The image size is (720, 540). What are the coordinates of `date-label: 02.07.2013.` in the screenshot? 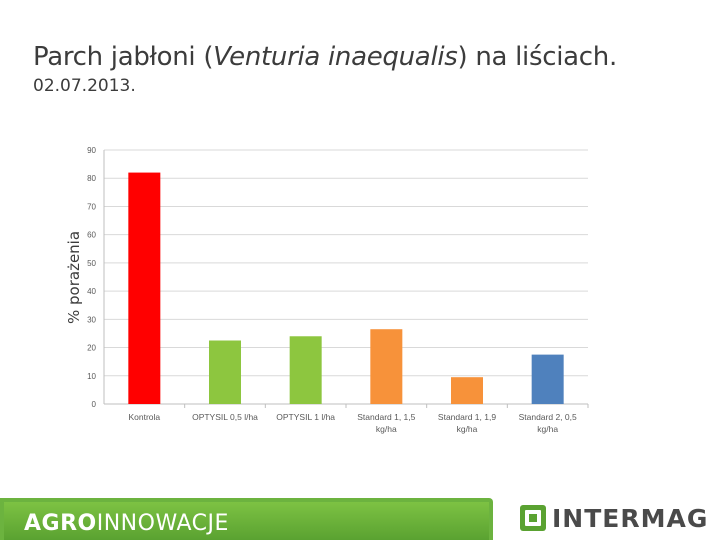 It's located at (84, 86).